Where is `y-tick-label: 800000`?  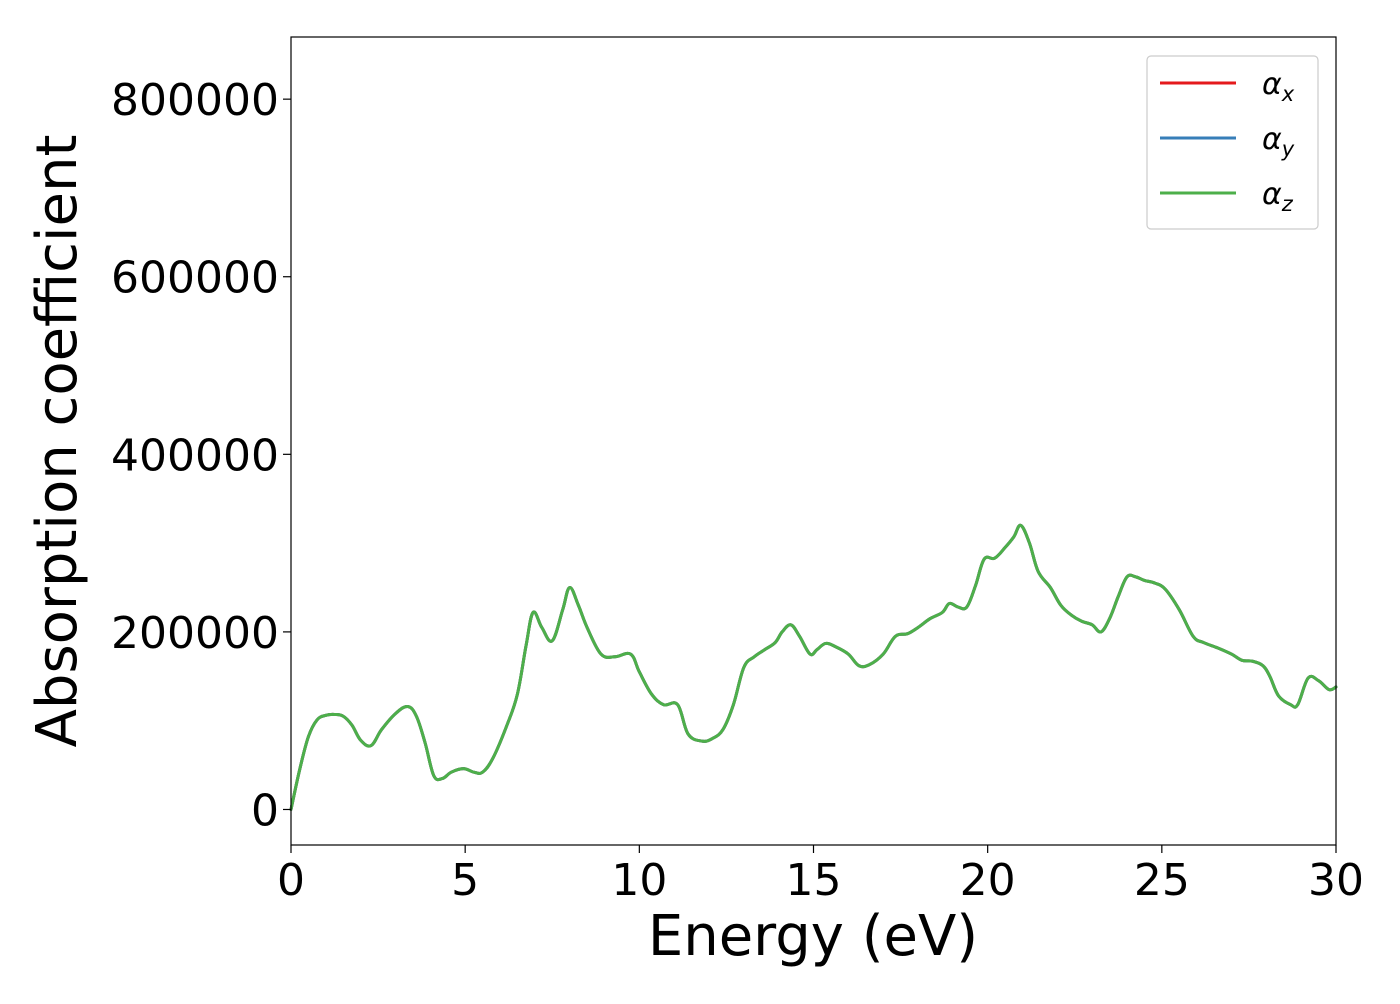 y-tick-label: 800000 is located at coordinates (195, 100).